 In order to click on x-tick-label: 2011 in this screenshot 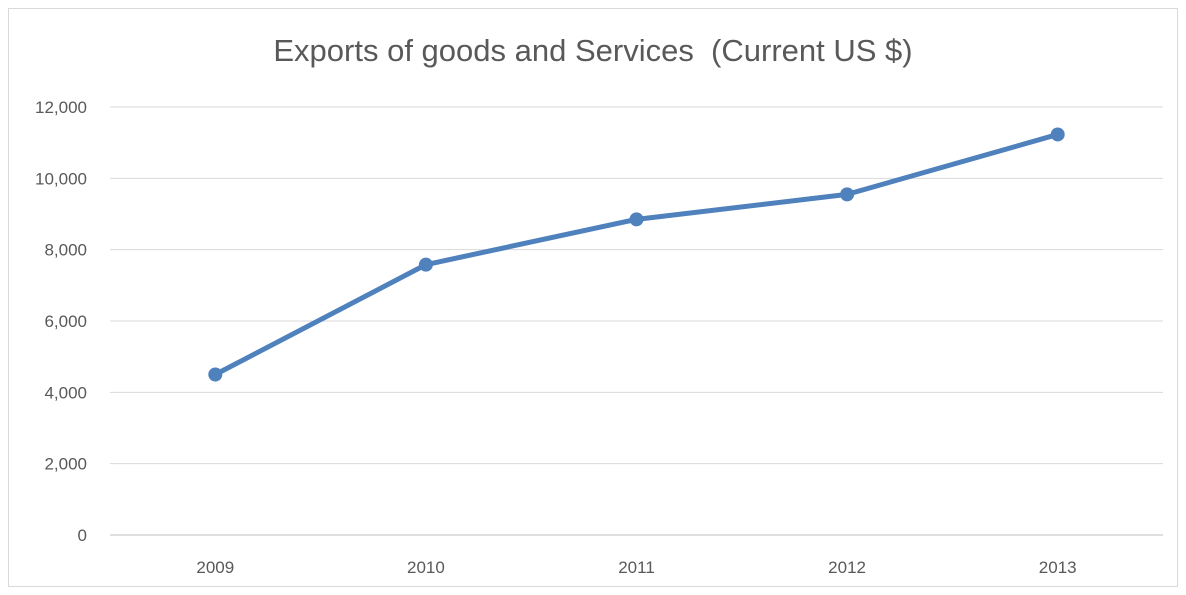, I will do `click(636, 567)`.